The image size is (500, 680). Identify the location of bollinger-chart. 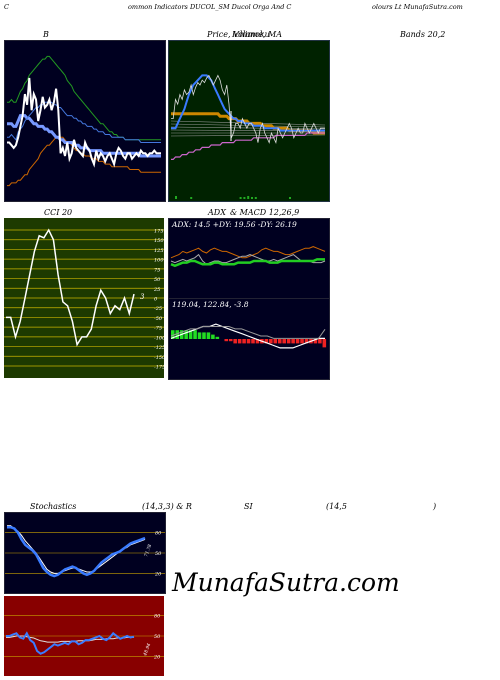
(84, 121).